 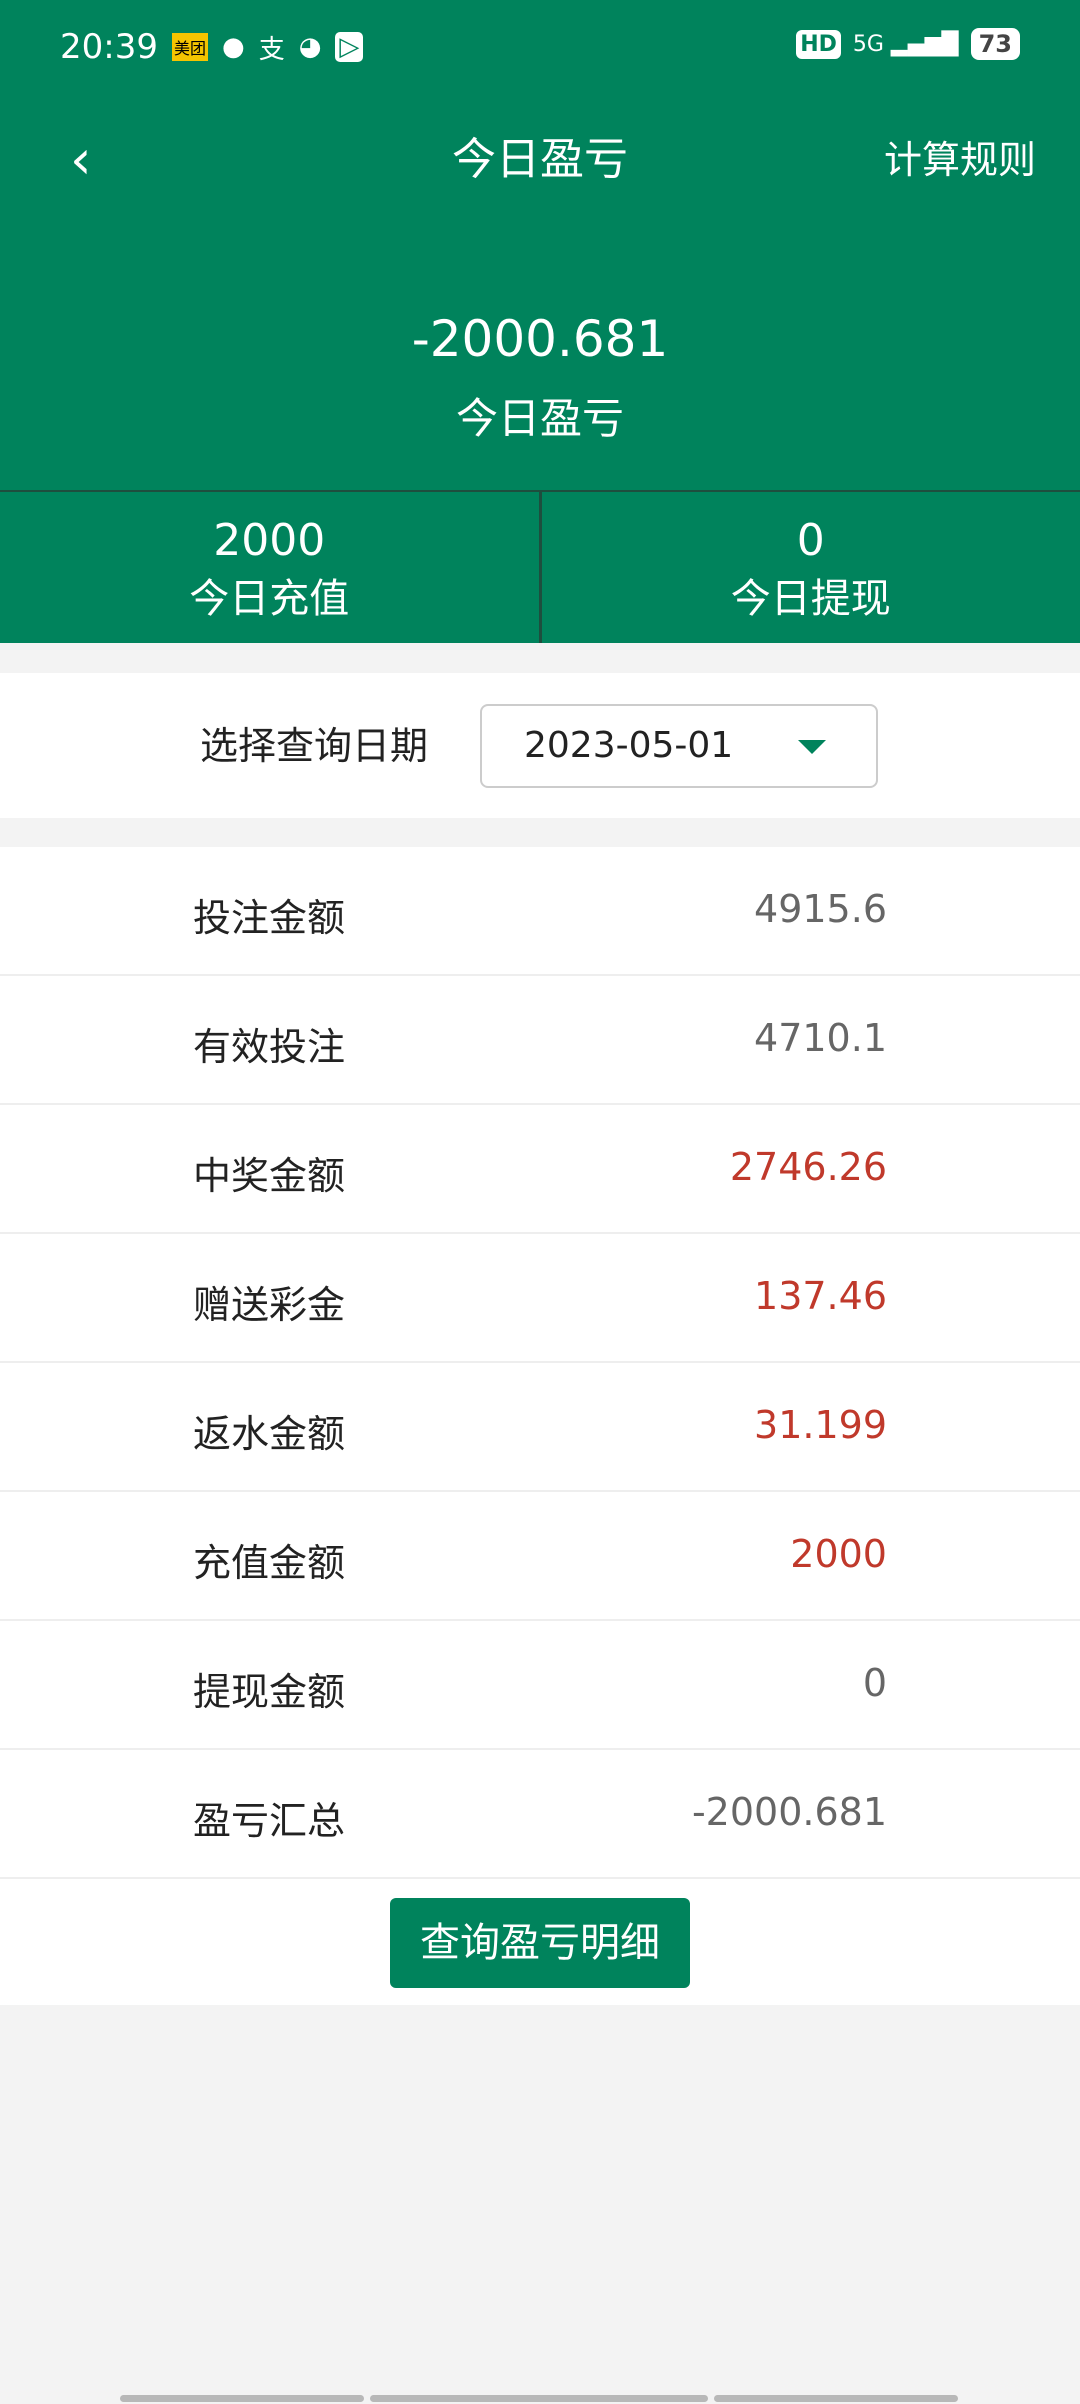 What do you see at coordinates (271, 49) in the screenshot?
I see `alipay-icon: 支` at bounding box center [271, 49].